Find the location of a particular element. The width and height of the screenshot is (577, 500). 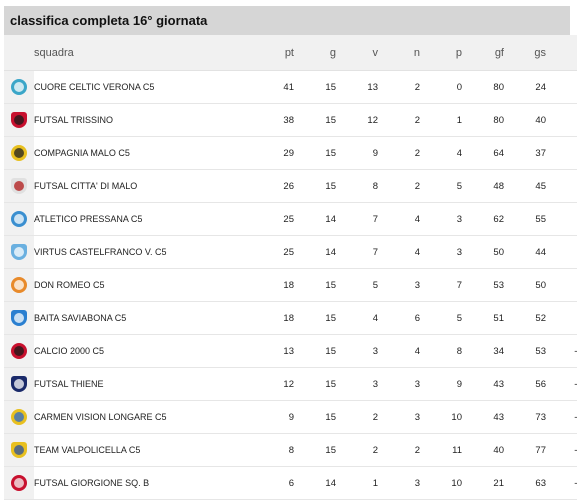

virtus-v-icon is located at coordinates (19, 252).